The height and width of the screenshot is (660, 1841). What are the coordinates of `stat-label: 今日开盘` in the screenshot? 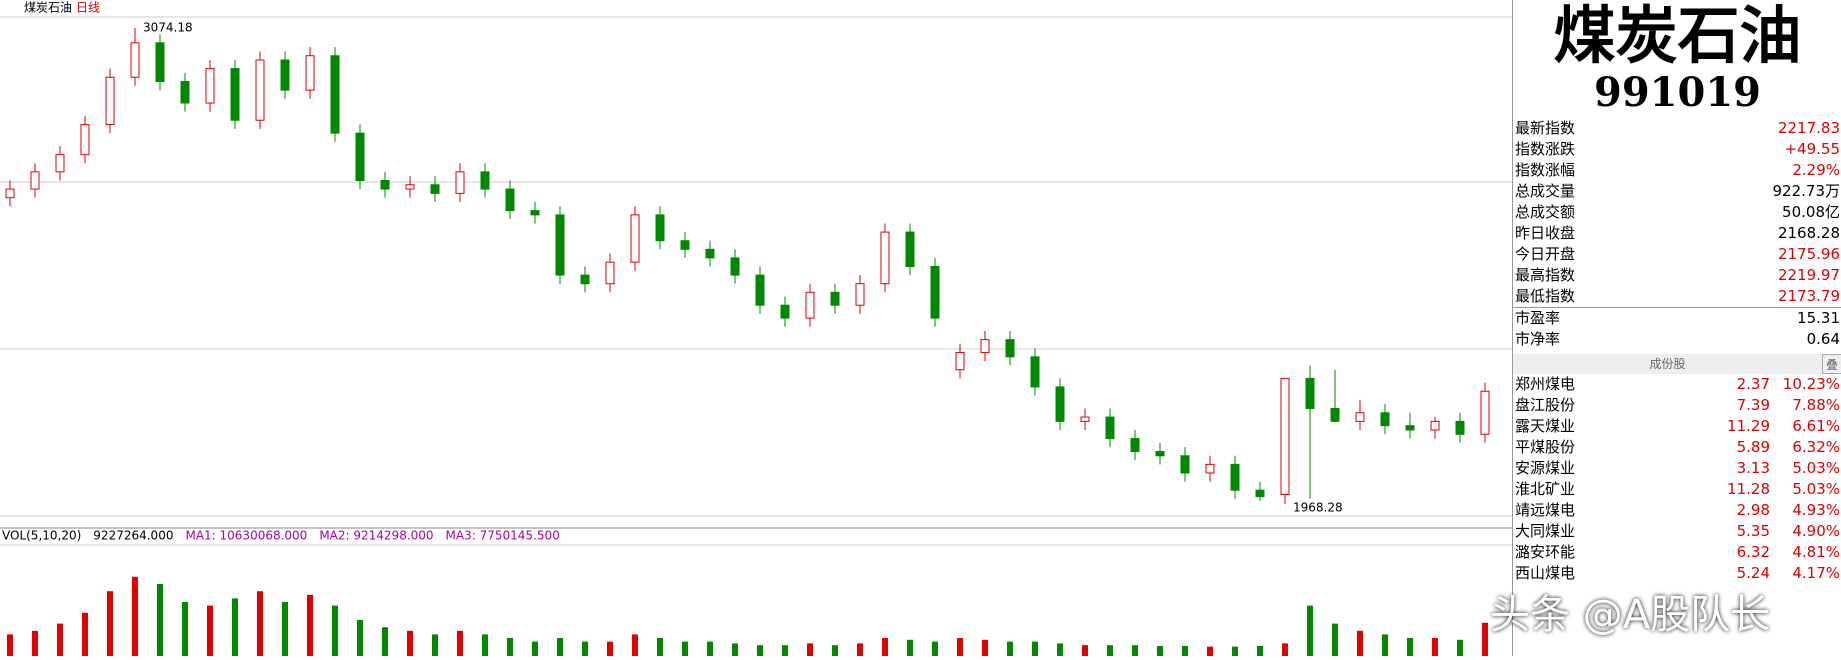 It's located at (1545, 254).